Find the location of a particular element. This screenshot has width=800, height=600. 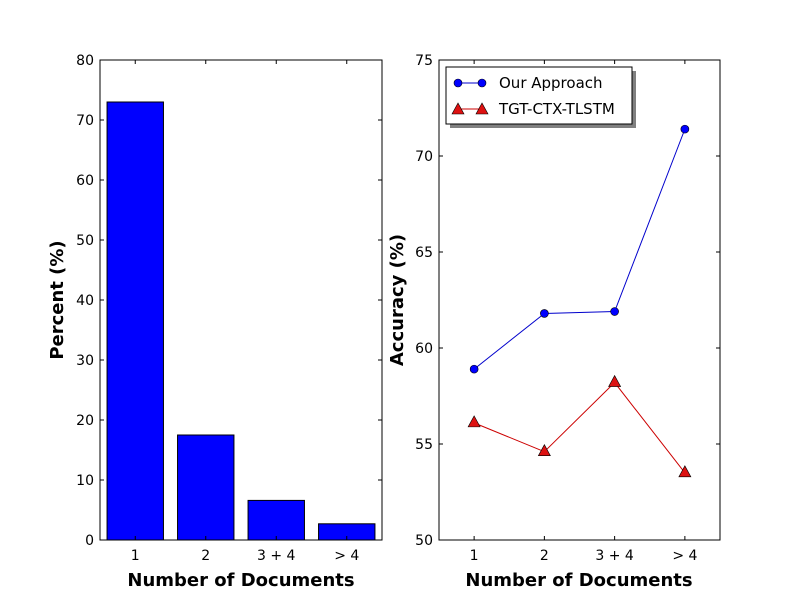

y-tick-label: 30 is located at coordinates (85, 361).